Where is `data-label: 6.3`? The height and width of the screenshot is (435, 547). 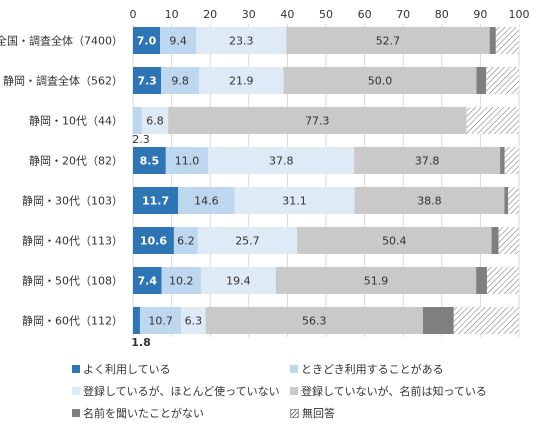 data-label: 6.3 is located at coordinates (194, 321).